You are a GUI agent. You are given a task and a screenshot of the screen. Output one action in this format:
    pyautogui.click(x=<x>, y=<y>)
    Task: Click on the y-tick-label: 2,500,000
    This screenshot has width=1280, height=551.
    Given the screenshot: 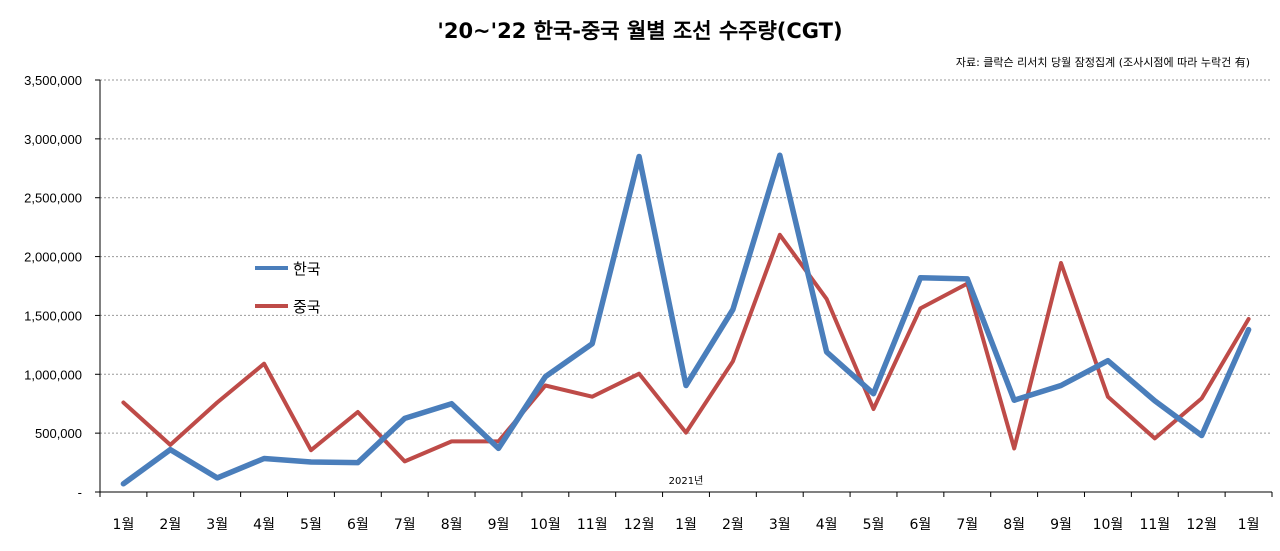 What is the action you would take?
    pyautogui.click(x=53, y=198)
    